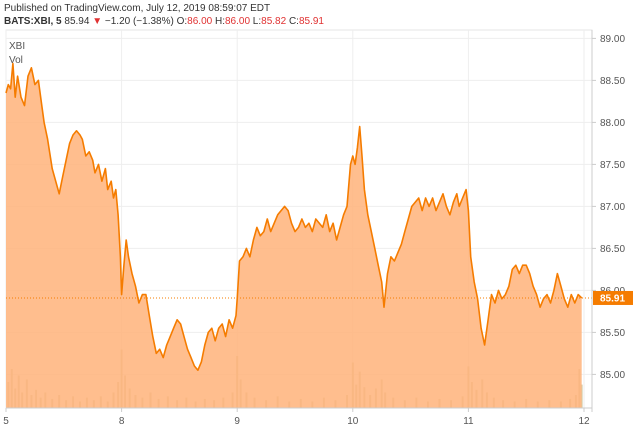 The height and width of the screenshot is (433, 640). Describe the element at coordinates (293, 21) in the screenshot. I see `close-label: C:` at that location.